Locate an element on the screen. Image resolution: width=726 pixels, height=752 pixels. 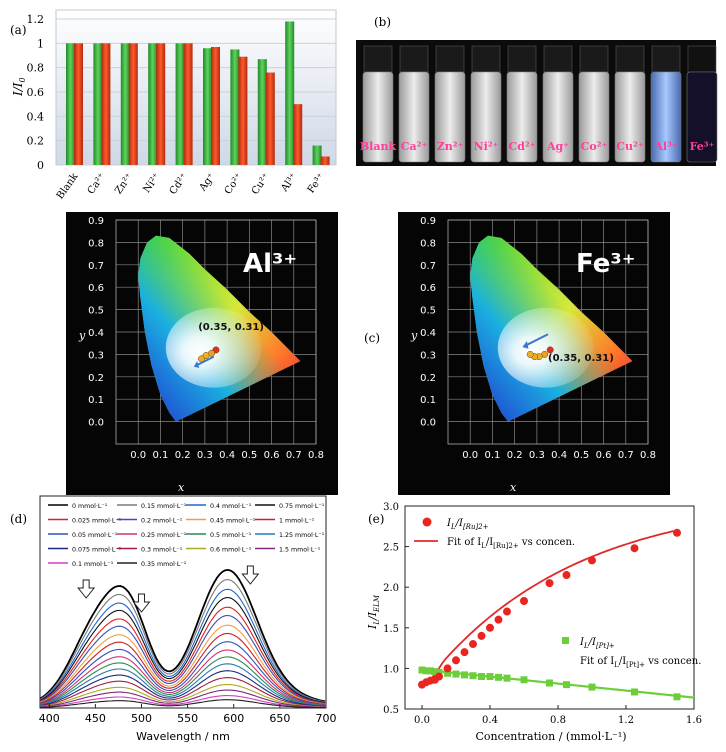
legend-label: 0.45 mmol·L⁻¹ is located at coordinates (233, 521).